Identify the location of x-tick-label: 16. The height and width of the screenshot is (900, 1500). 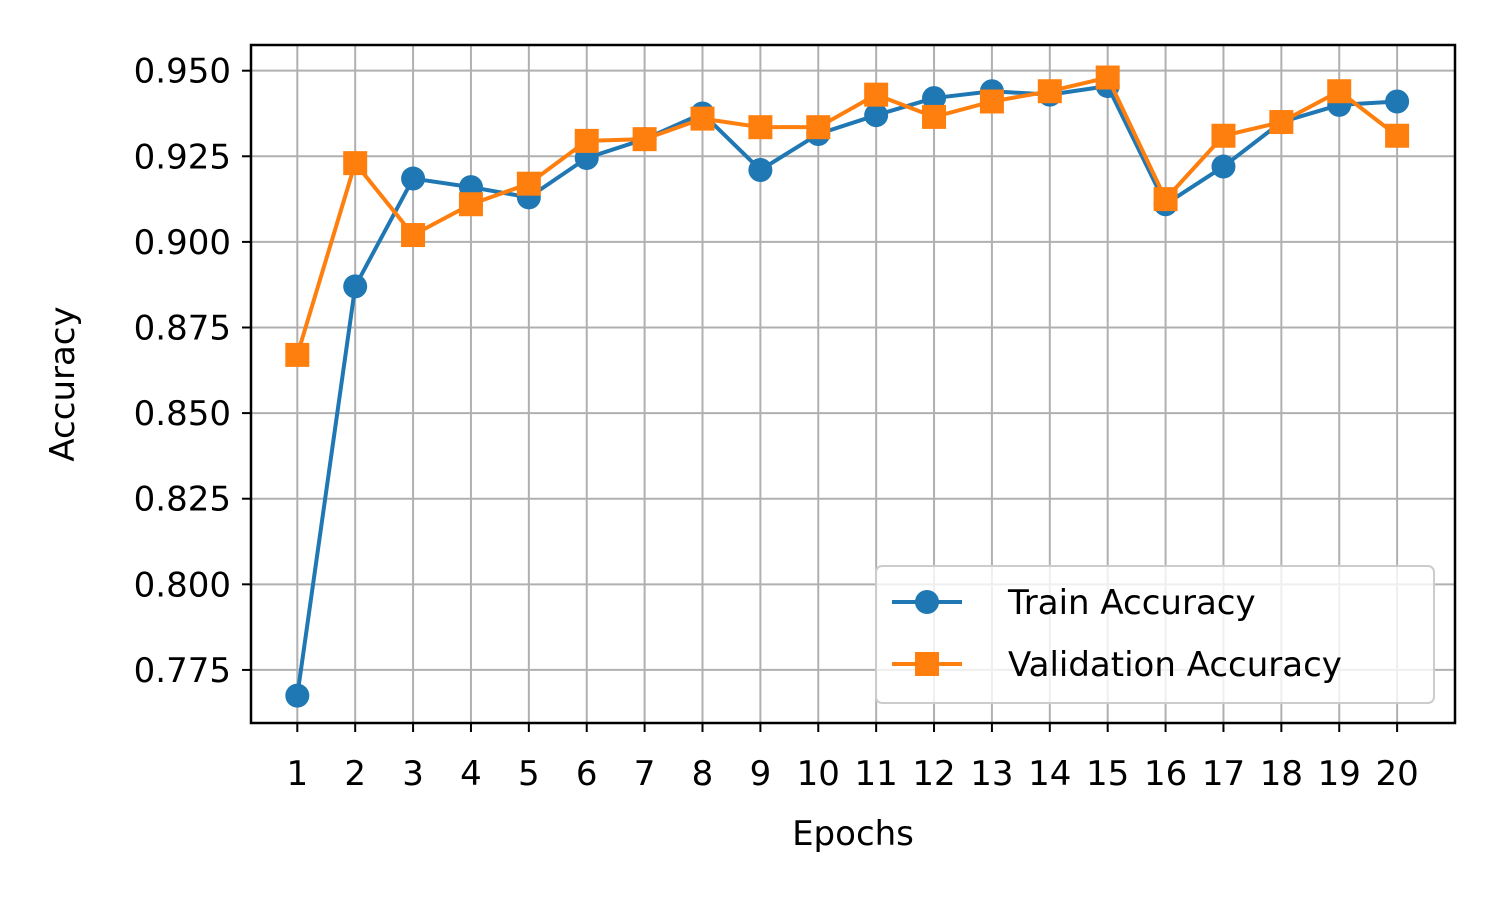
(1165, 774).